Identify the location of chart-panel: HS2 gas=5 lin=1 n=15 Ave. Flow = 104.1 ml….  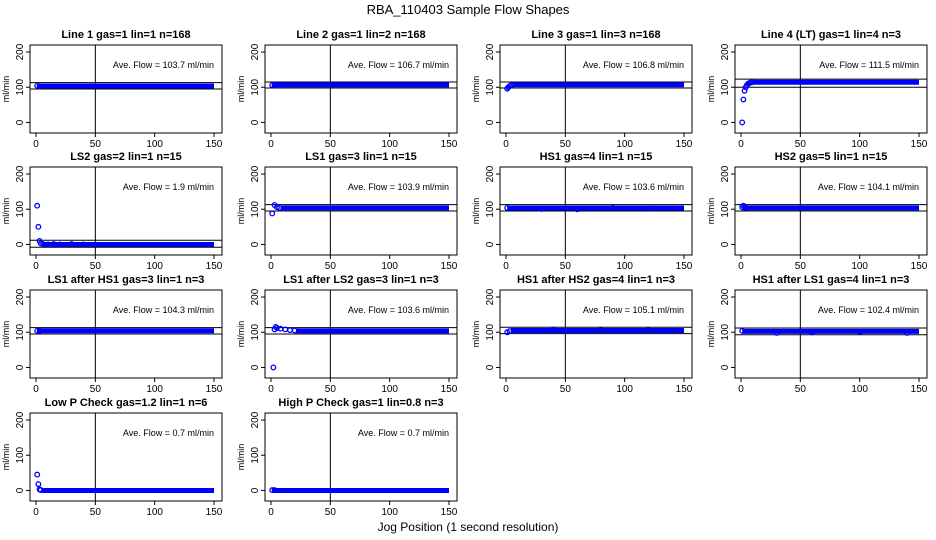
(817, 211).